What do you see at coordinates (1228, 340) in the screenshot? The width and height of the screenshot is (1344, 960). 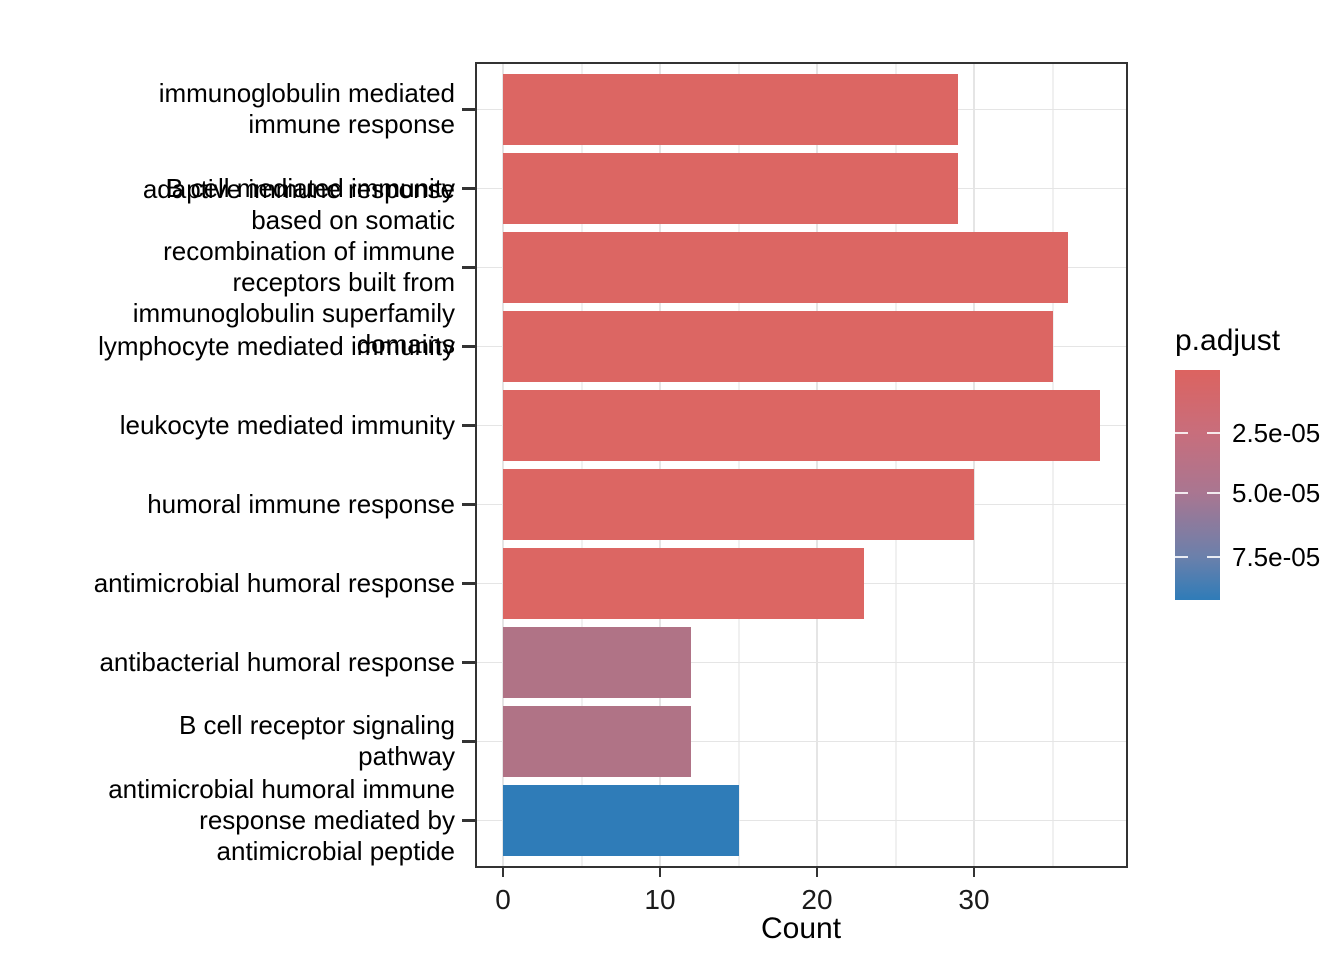 I see `legend-title: p.adjust` at bounding box center [1228, 340].